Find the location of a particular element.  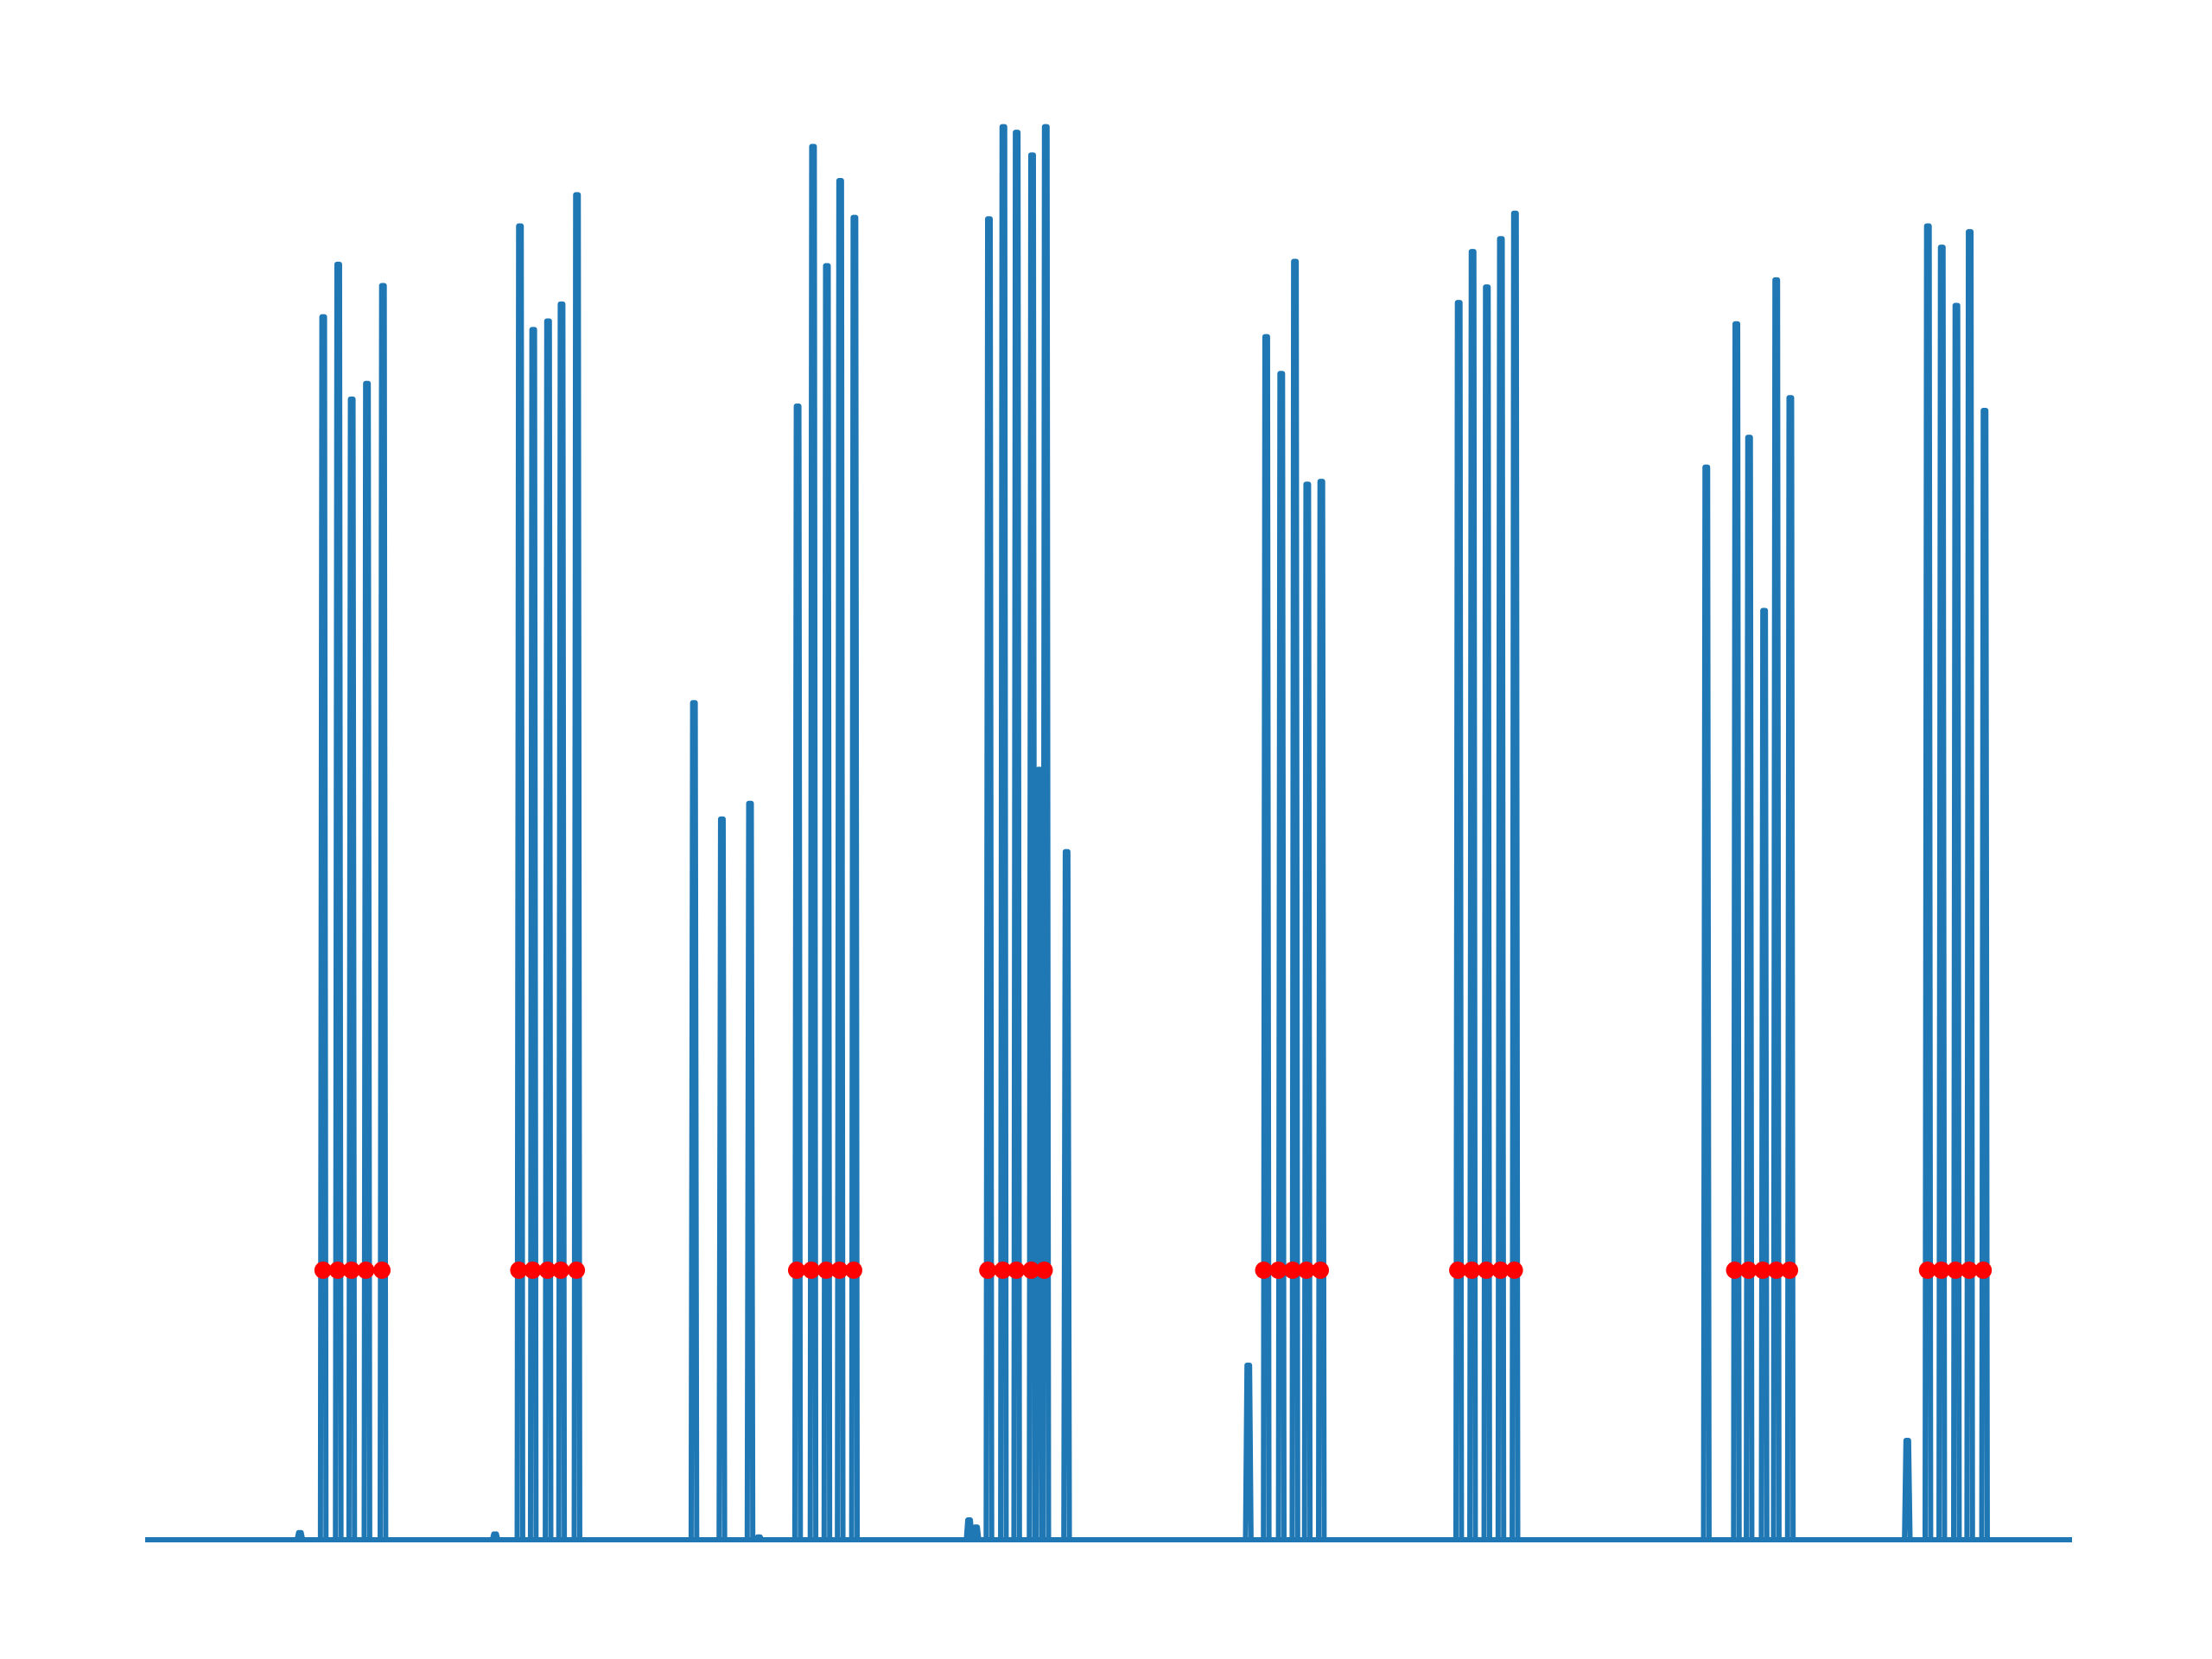

marker-series is located at coordinates (1153, 1271).